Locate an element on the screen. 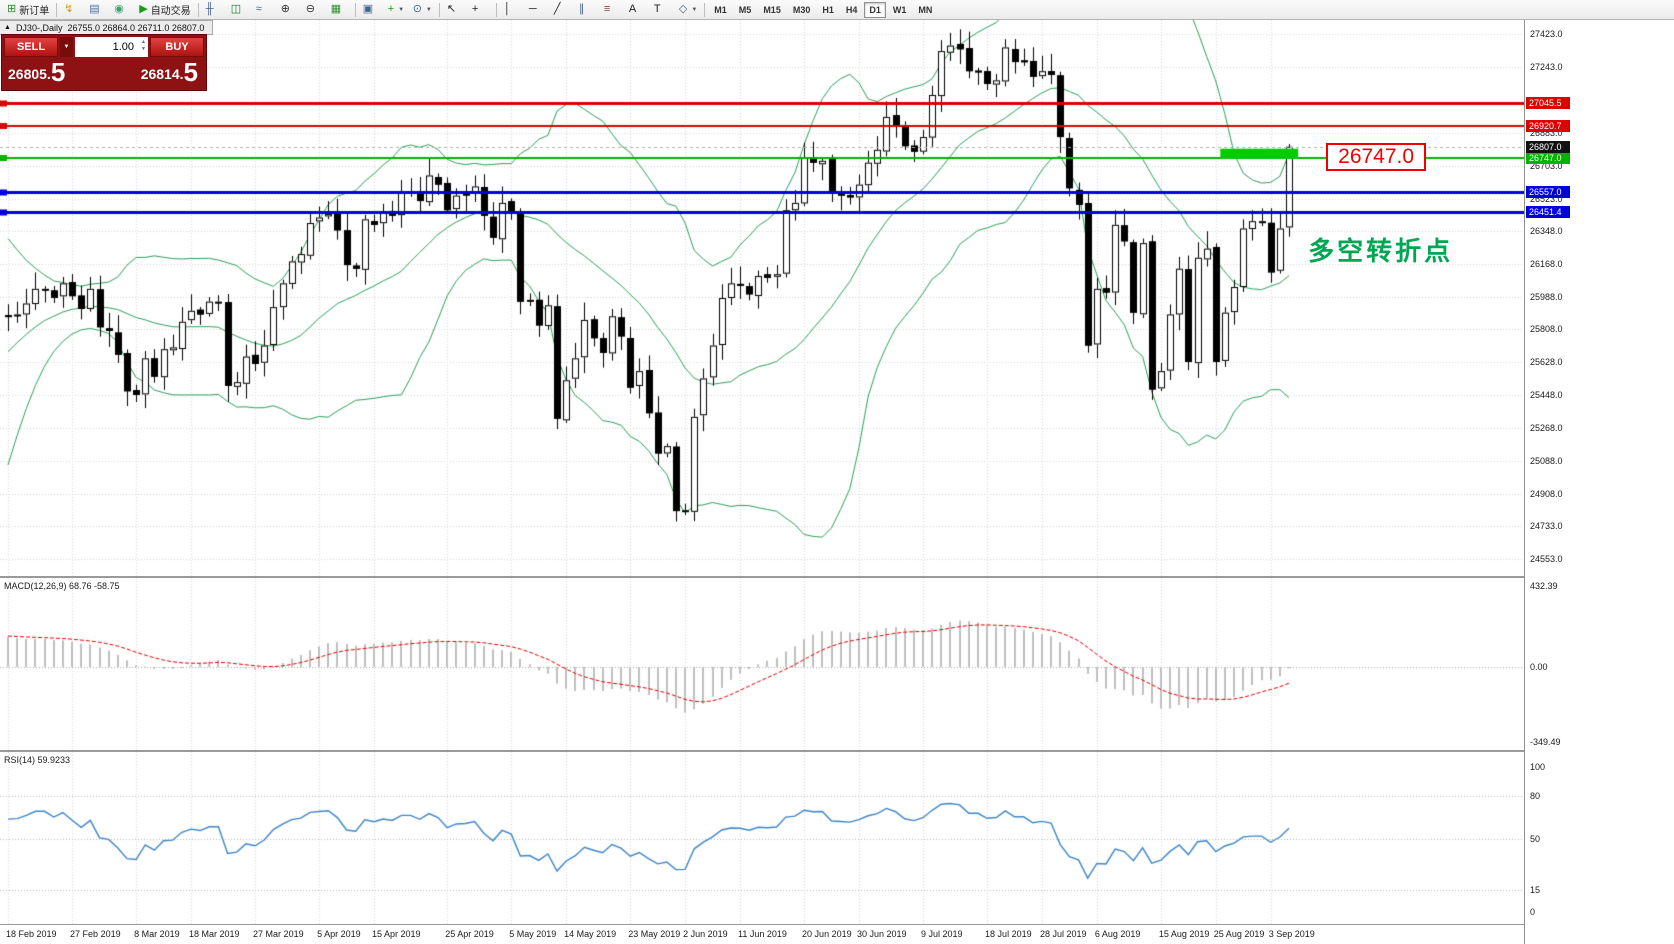  annotation-text: 多空转折点 is located at coordinates (1381, 250).